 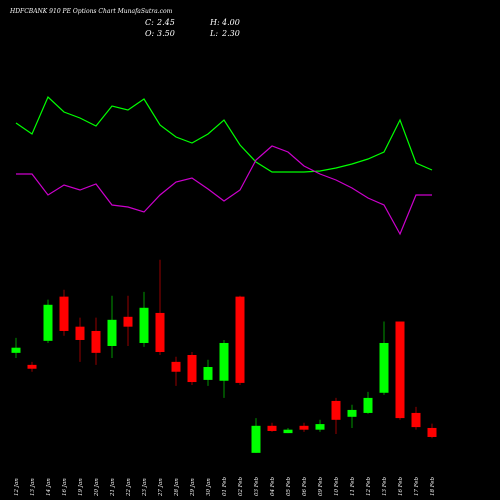 What do you see at coordinates (417, 486) in the screenshot?
I see `x-tick-label: 17 Feb` at bounding box center [417, 486].